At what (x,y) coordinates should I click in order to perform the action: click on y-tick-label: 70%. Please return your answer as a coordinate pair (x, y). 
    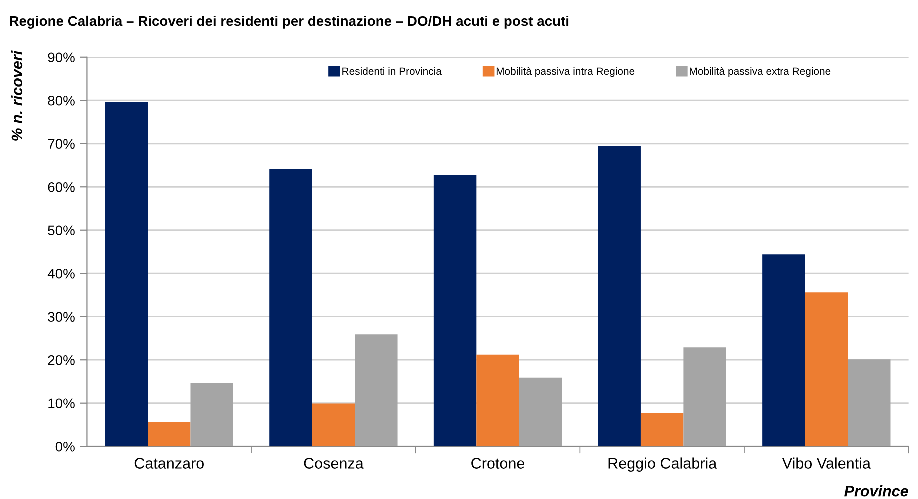
    Looking at the image, I should click on (61, 144).